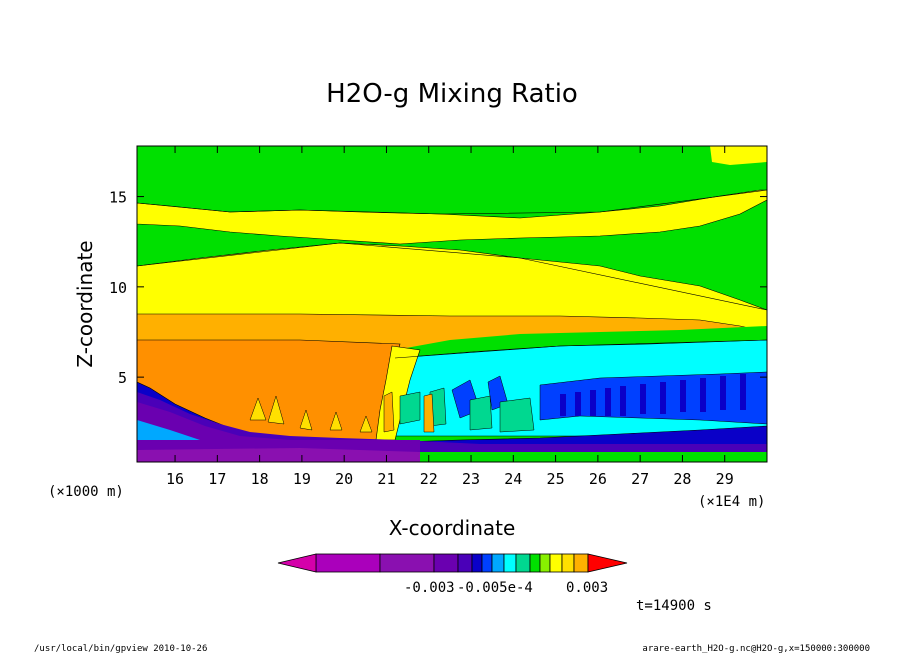 This screenshot has width=904, height=654. I want to click on x-unit-right-label: (×1E4 m), so click(731, 502).